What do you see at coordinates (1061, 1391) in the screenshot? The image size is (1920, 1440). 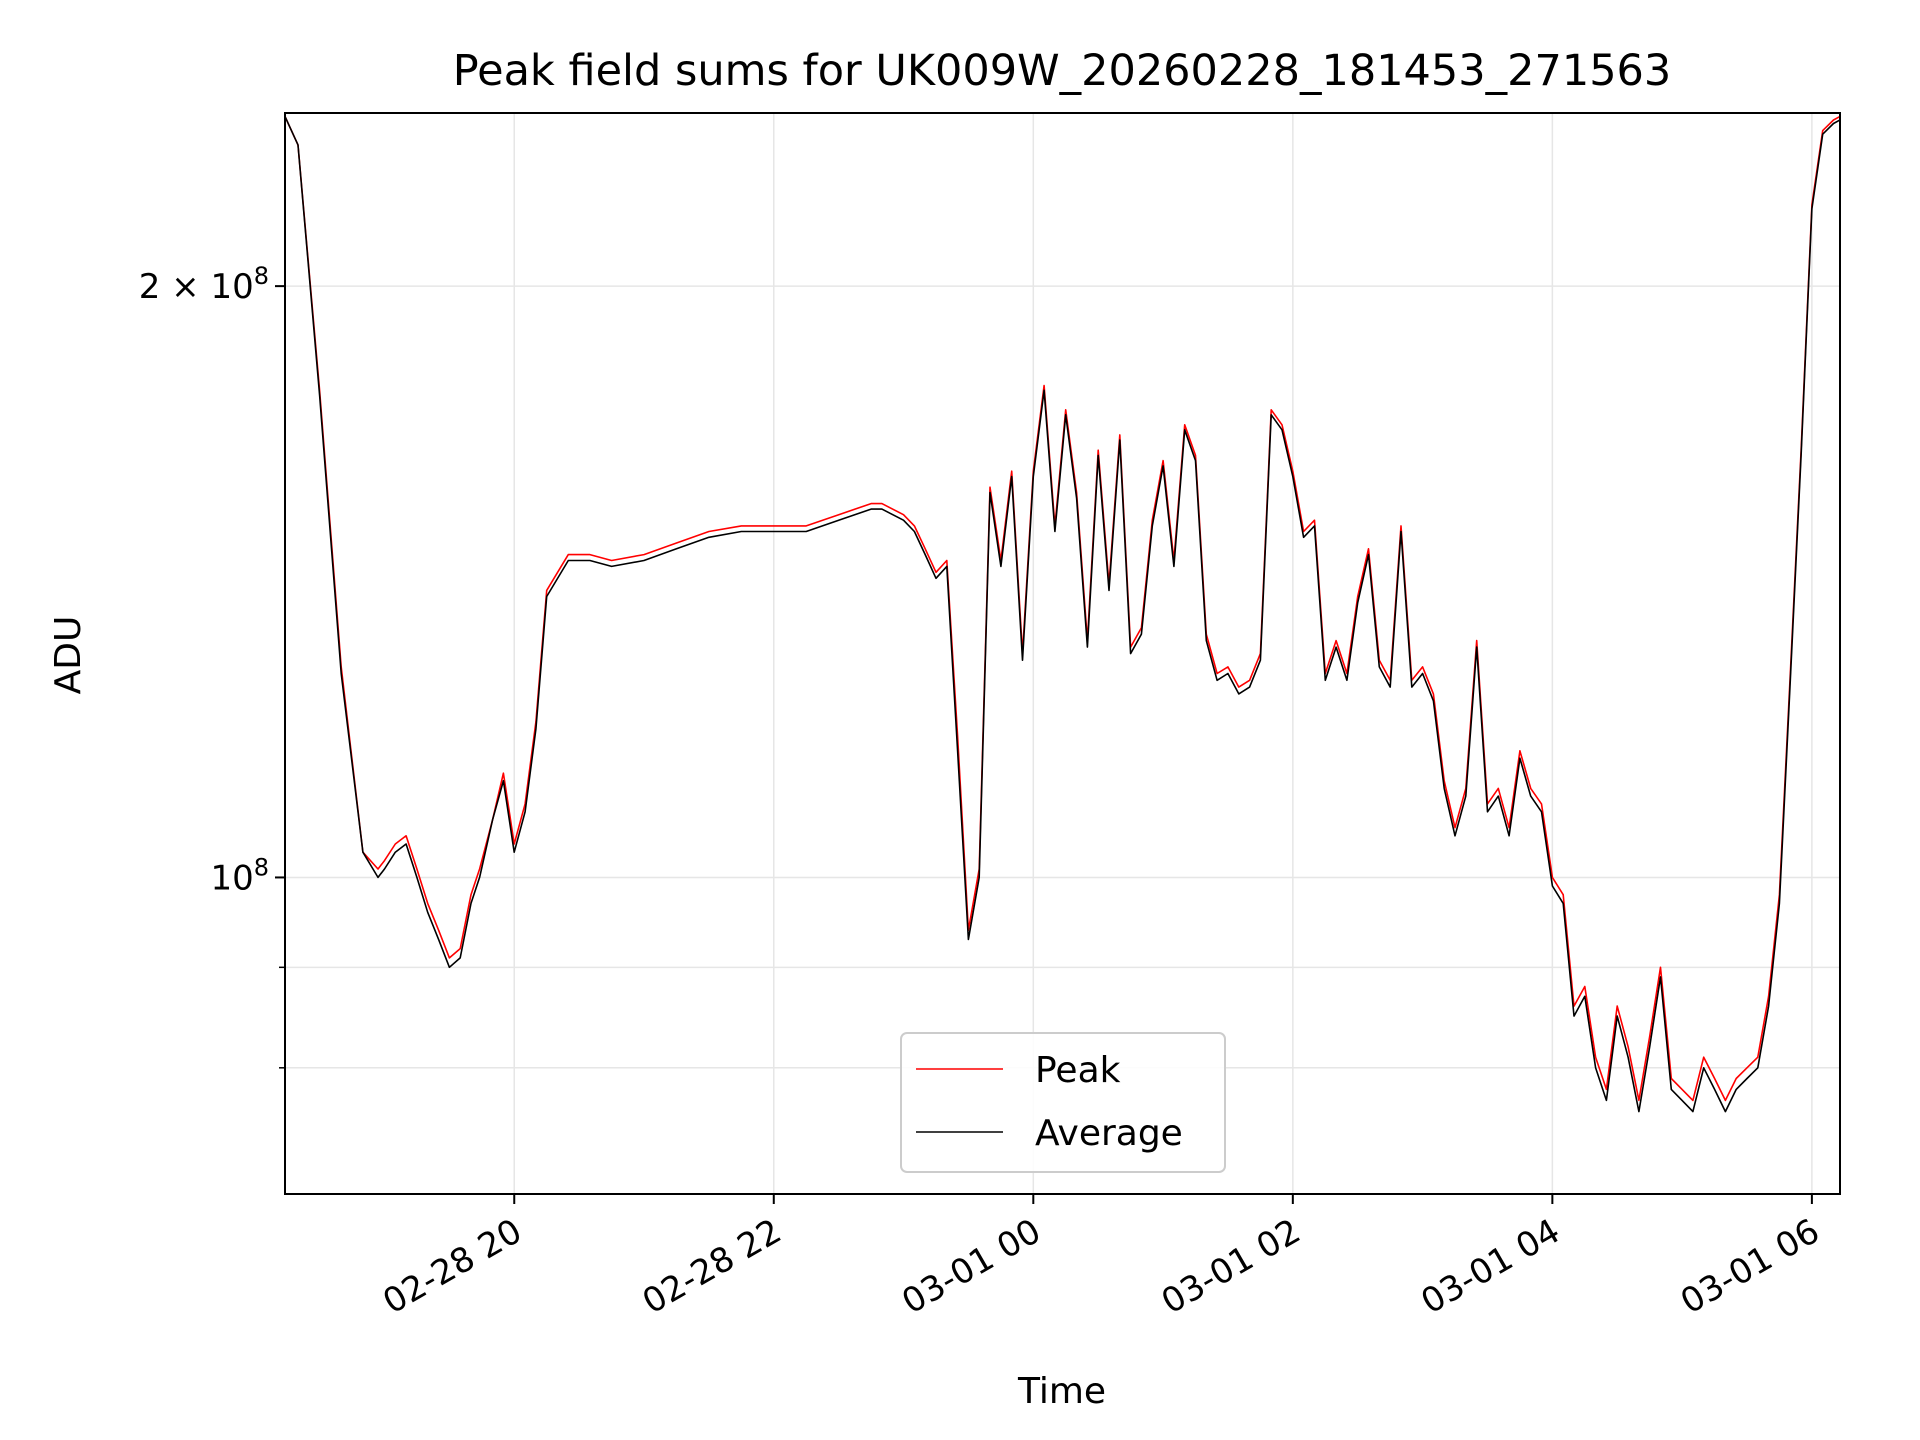 I see `x-axis-label: Time` at bounding box center [1061, 1391].